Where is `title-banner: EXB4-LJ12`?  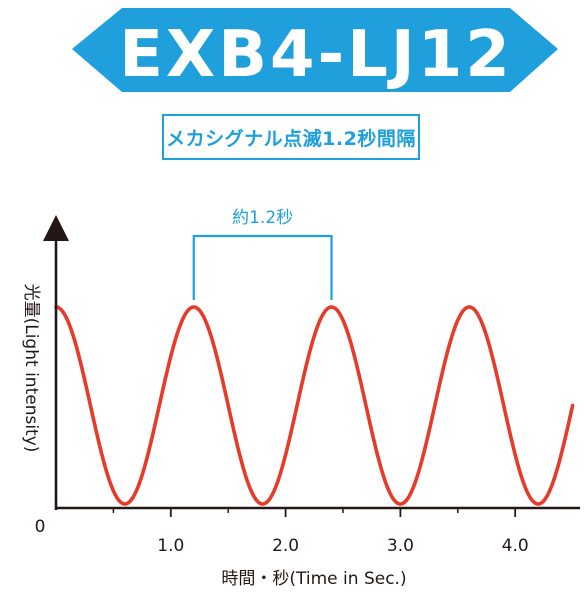
title-banner: EXB4-LJ12 is located at coordinates (315, 50).